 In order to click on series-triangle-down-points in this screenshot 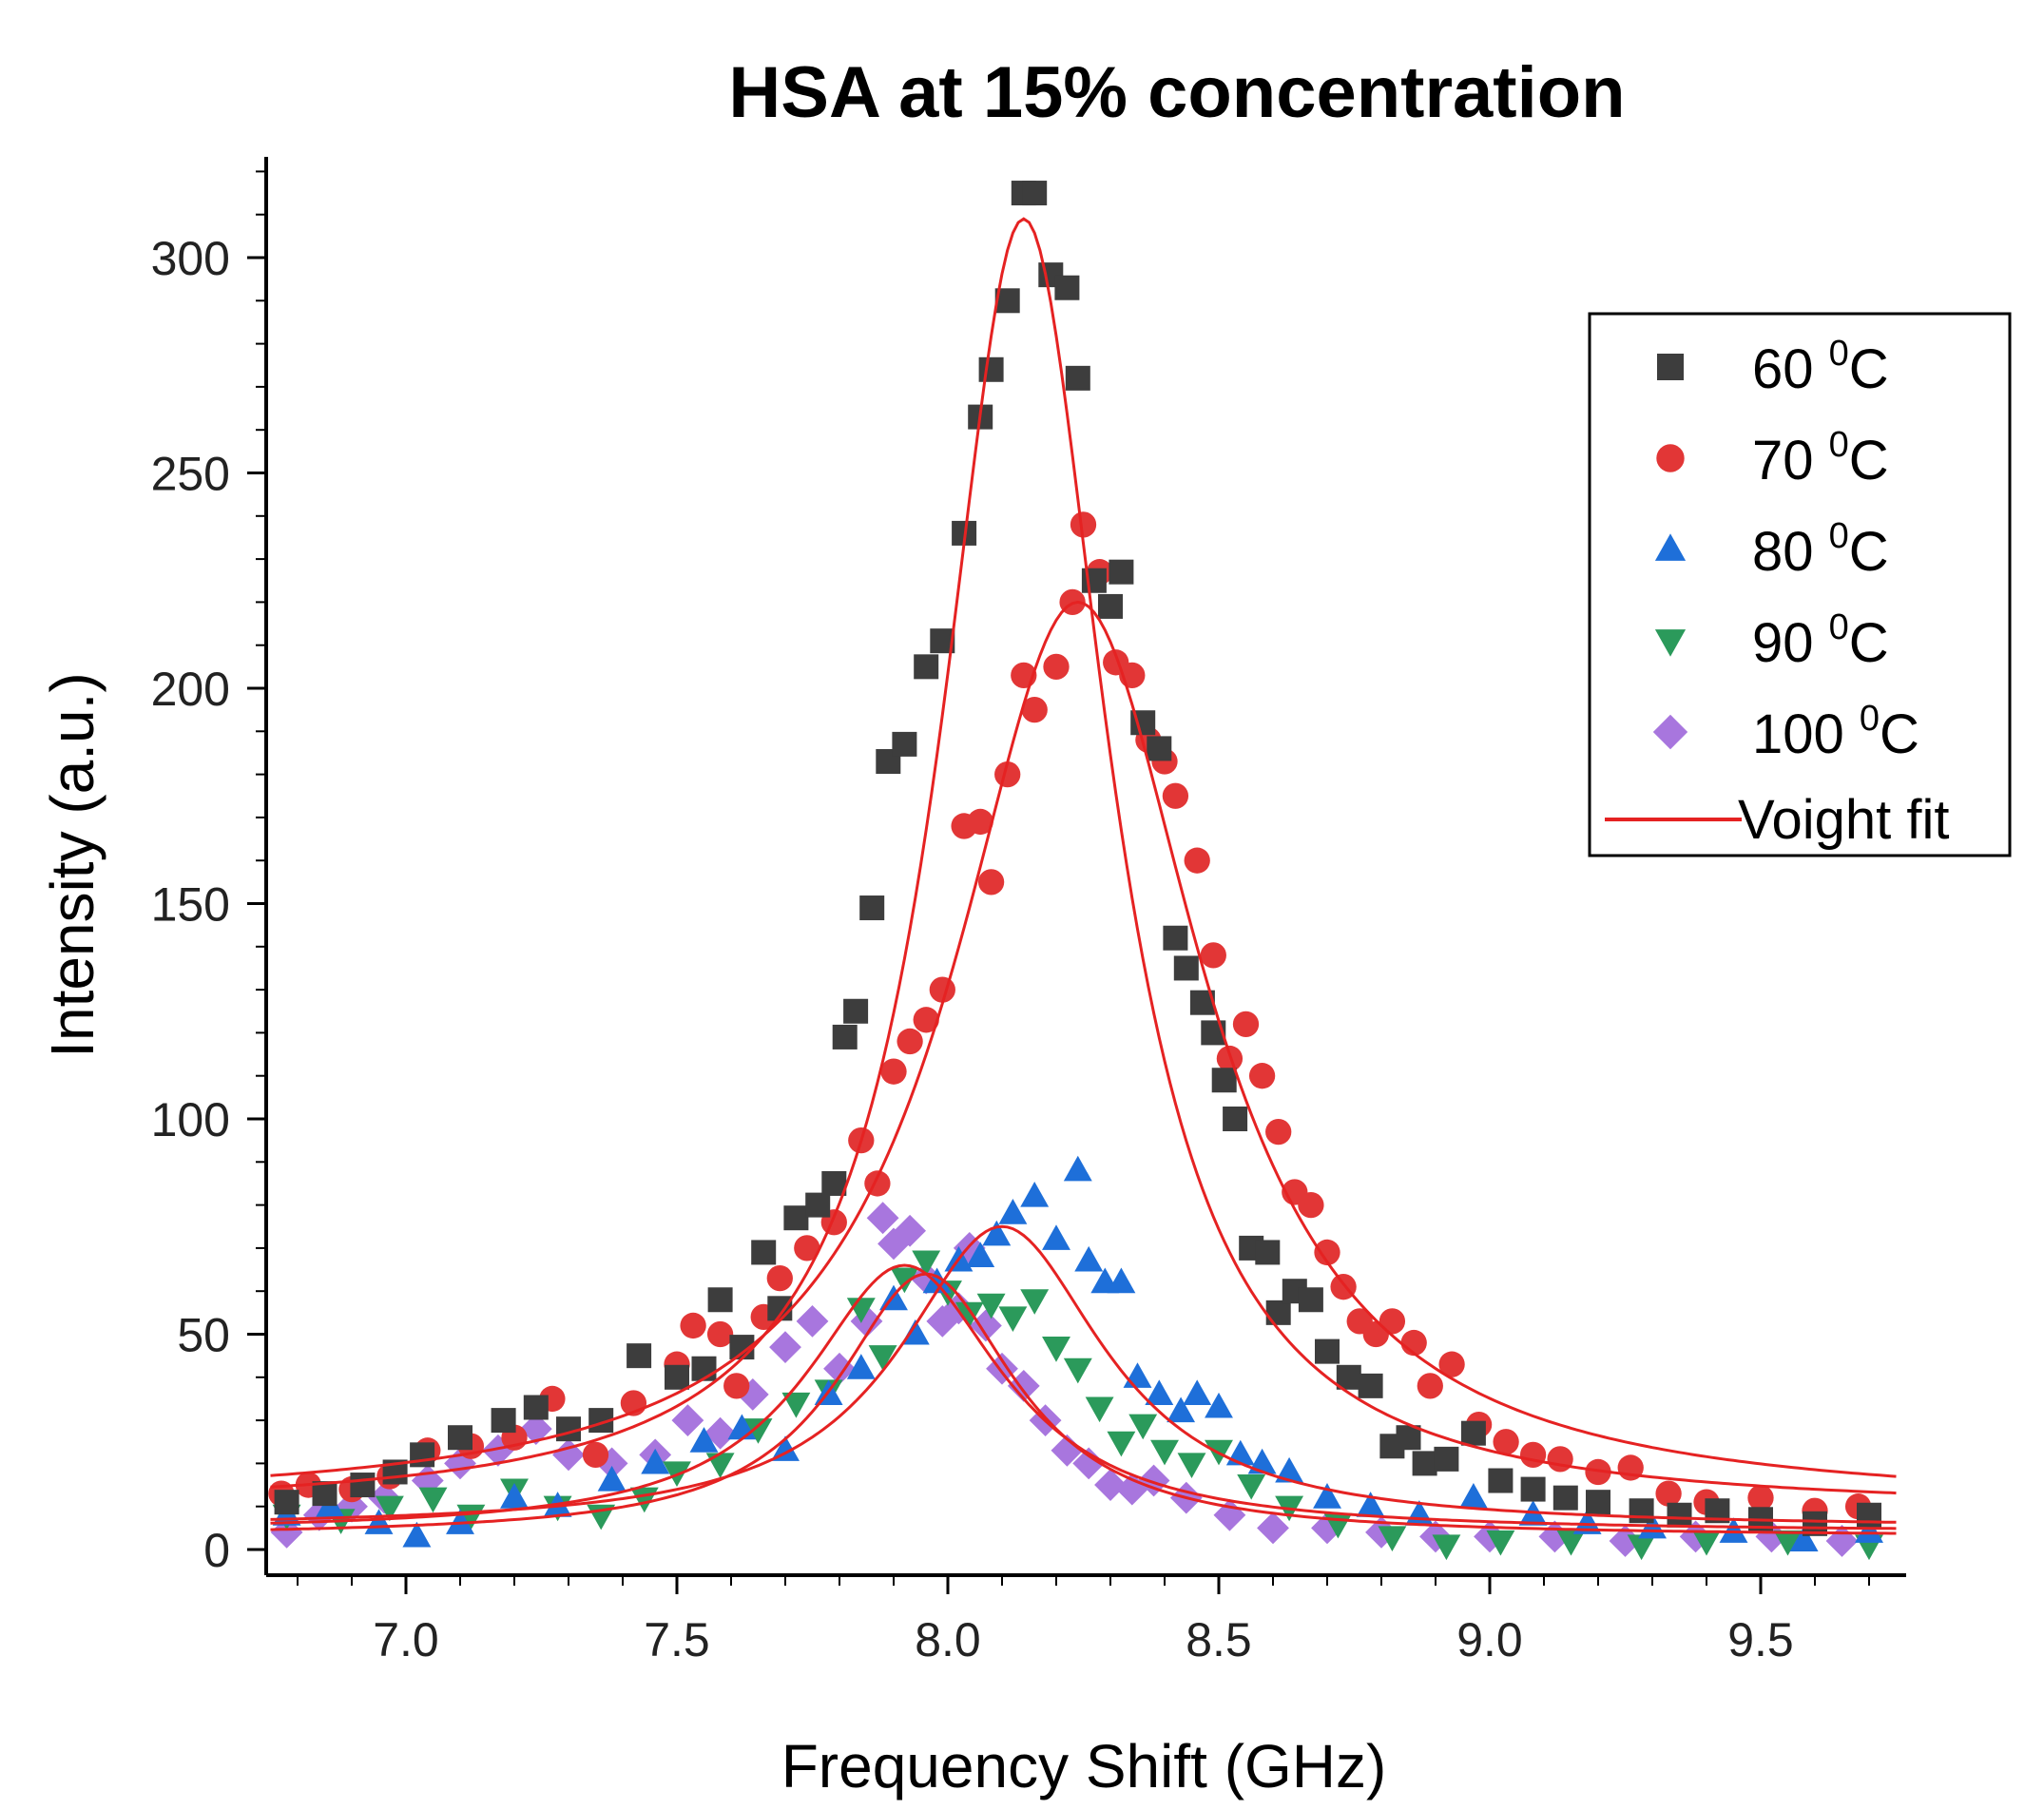, I will do `click(1078, 1405)`.